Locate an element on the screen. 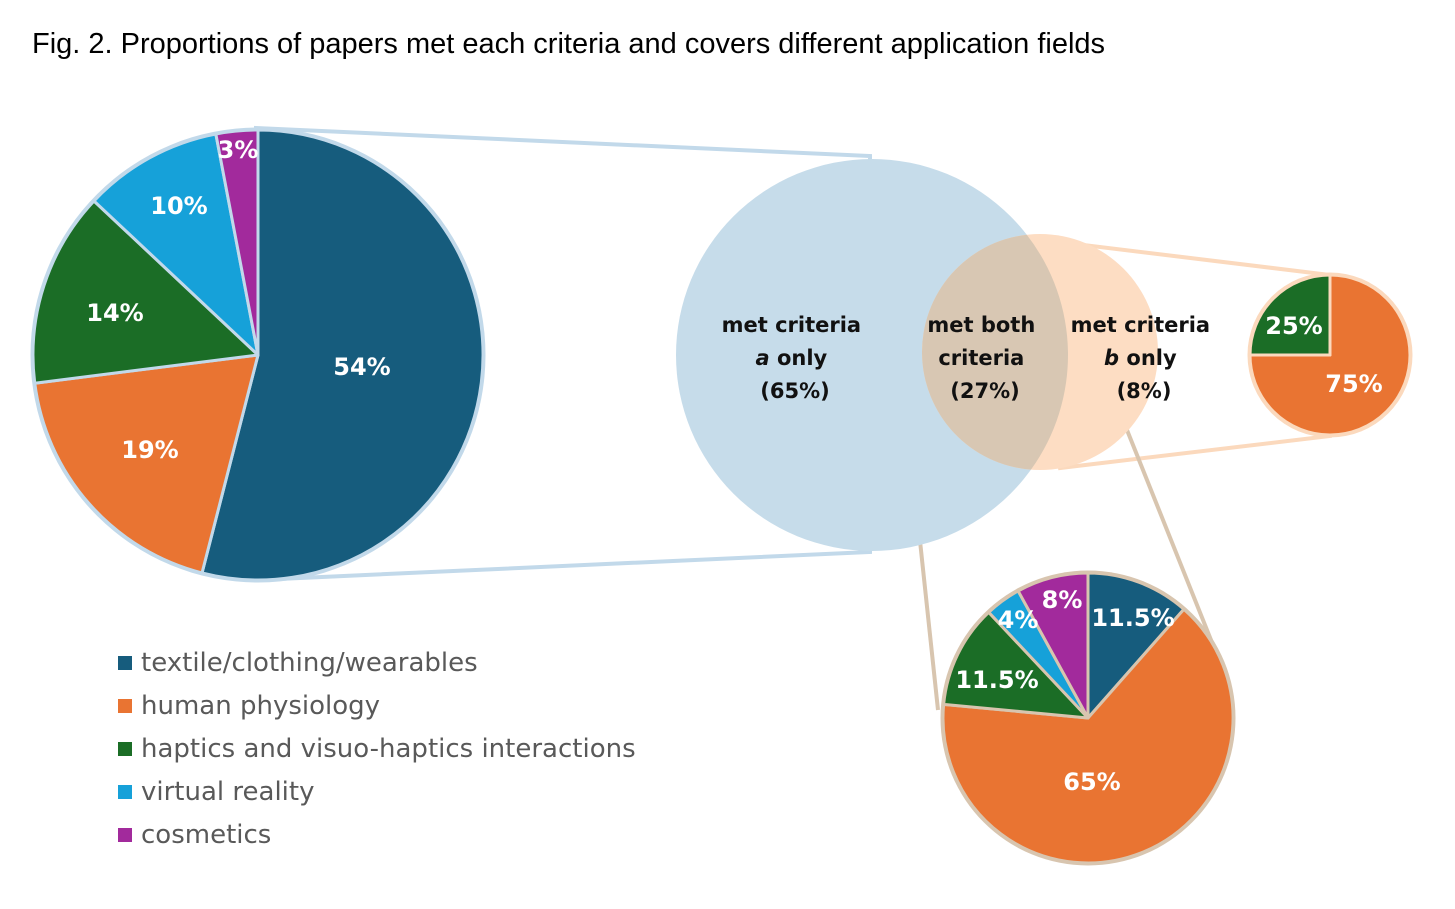 The width and height of the screenshot is (1455, 909). pie-slice-label: 14% is located at coordinates (114, 313).